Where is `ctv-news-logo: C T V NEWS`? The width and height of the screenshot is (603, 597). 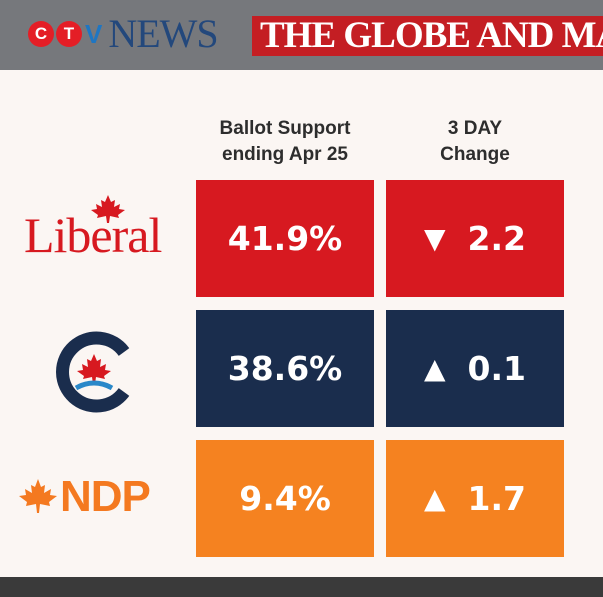 ctv-news-logo: C T V NEWS is located at coordinates (123, 33).